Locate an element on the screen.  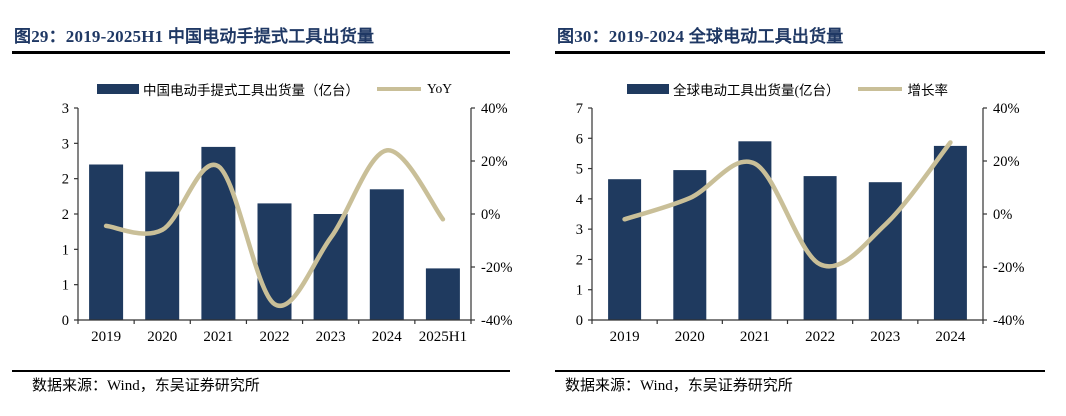
chart-legend: 全球电动工具出货量(亿台） 增长率 is located at coordinates (787, 89).